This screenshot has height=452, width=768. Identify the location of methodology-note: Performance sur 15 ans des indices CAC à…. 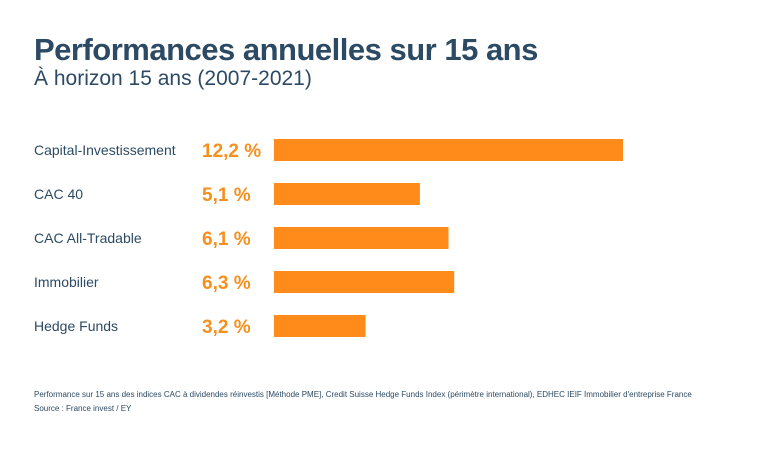
(363, 394).